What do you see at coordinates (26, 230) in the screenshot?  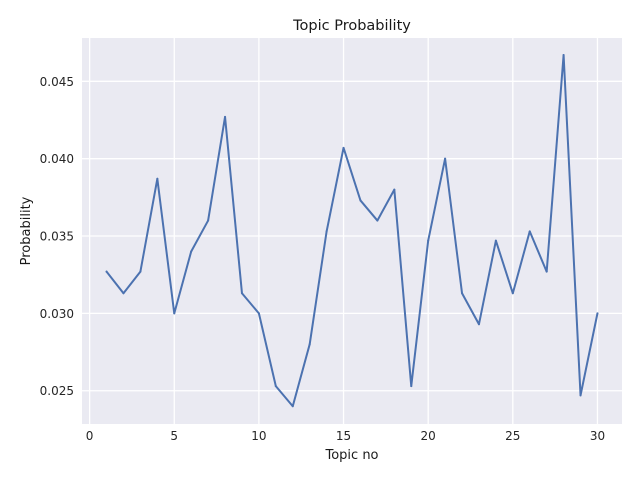 I see `y-axis-title: Probability` at bounding box center [26, 230].